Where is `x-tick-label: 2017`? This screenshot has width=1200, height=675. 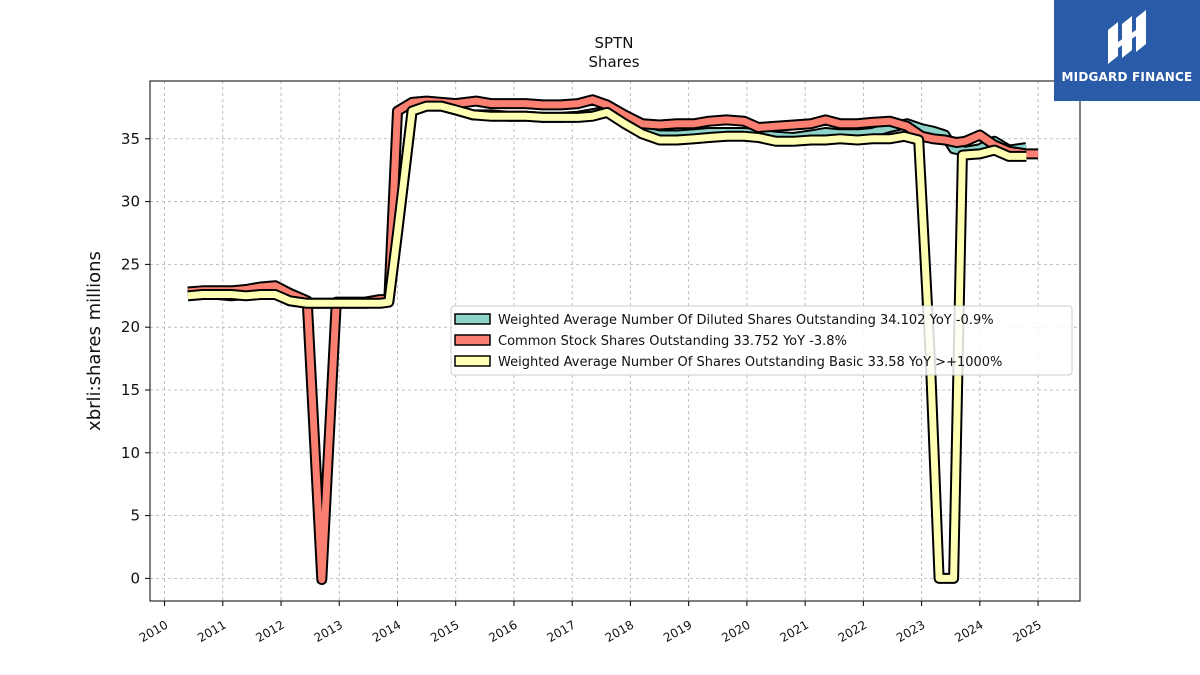 x-tick-label: 2017 is located at coordinates (561, 631).